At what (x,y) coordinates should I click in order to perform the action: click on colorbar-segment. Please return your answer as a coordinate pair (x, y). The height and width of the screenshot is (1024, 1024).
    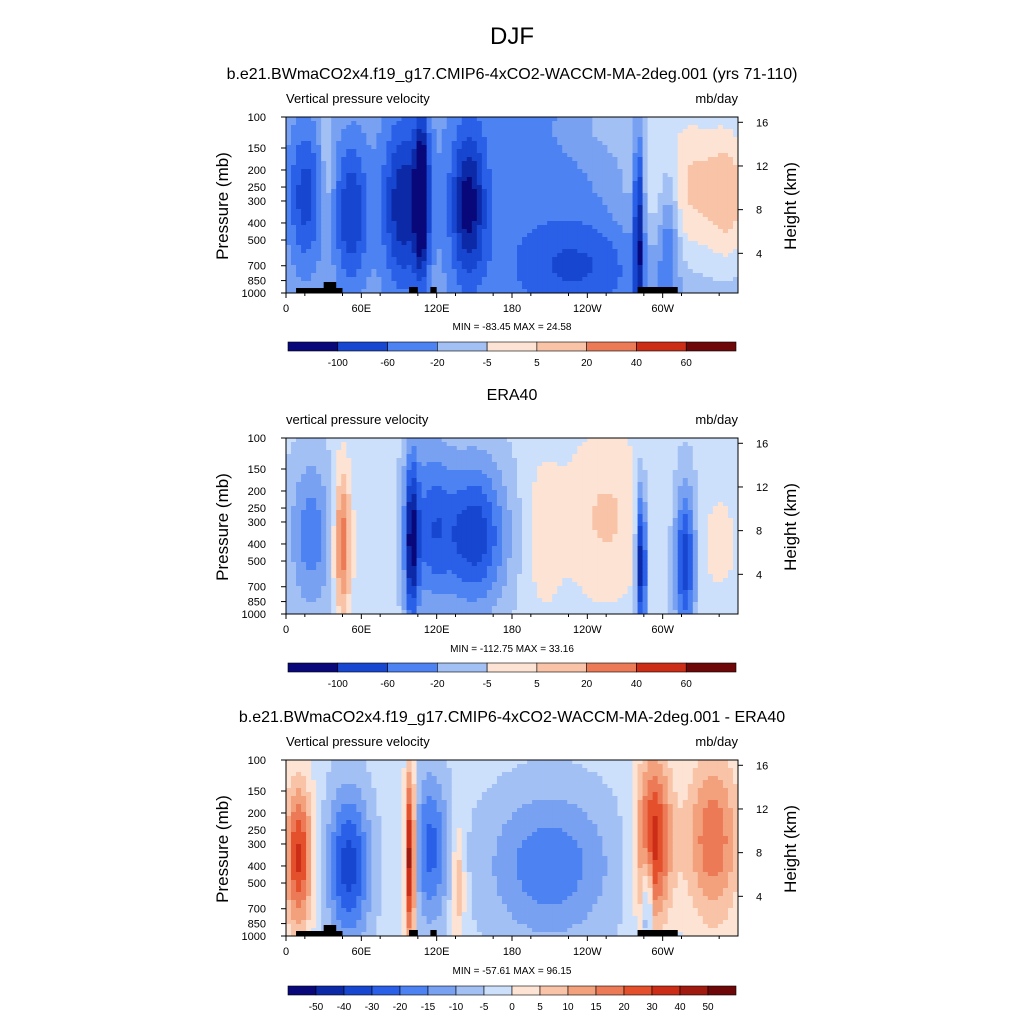
    Looking at the image, I should click on (362, 346).